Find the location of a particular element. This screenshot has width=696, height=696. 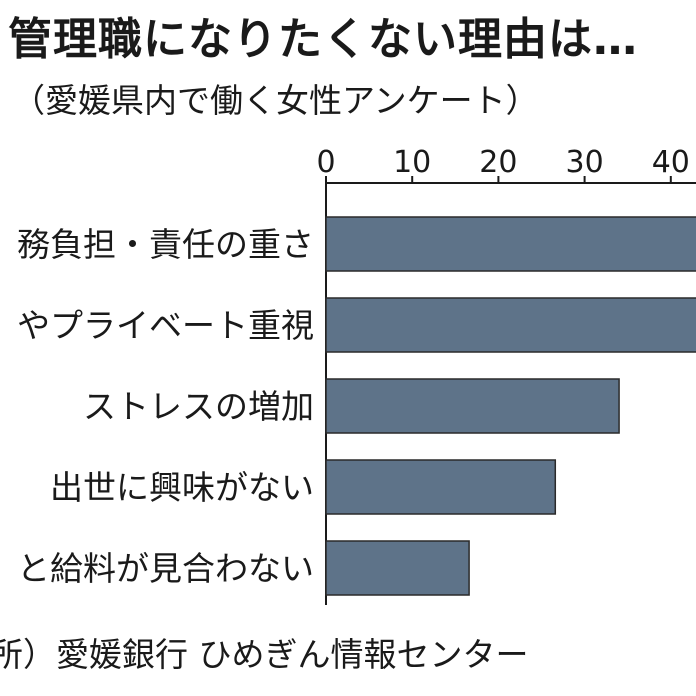

category-label: 務負担・責任の重さ is located at coordinates (165, 244).